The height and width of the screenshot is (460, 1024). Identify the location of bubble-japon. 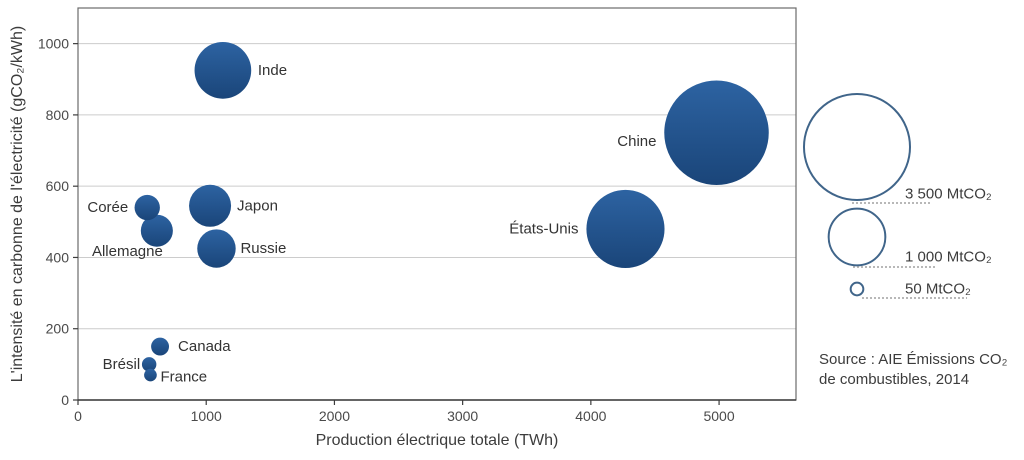
(210, 205).